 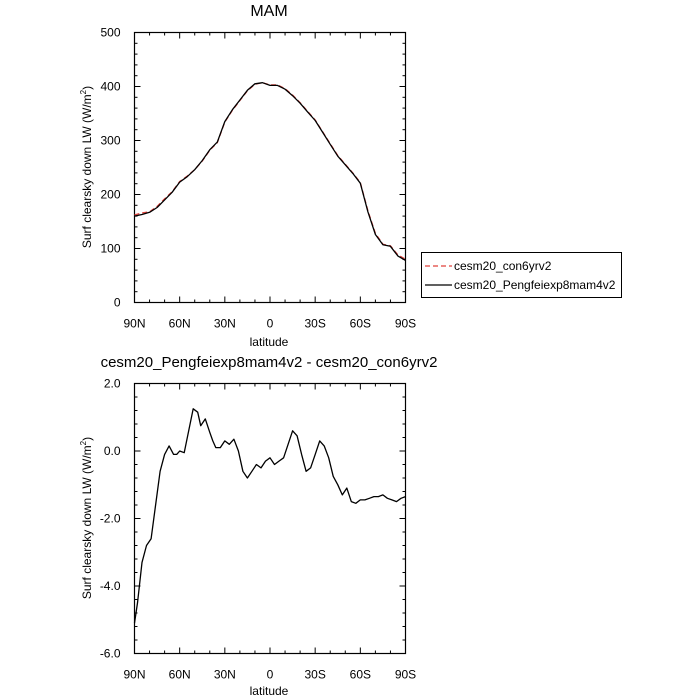 What do you see at coordinates (535, 285) in the screenshot?
I see `legend-label-series-2: cesm20_Pengfeiexp8mam4v2` at bounding box center [535, 285].